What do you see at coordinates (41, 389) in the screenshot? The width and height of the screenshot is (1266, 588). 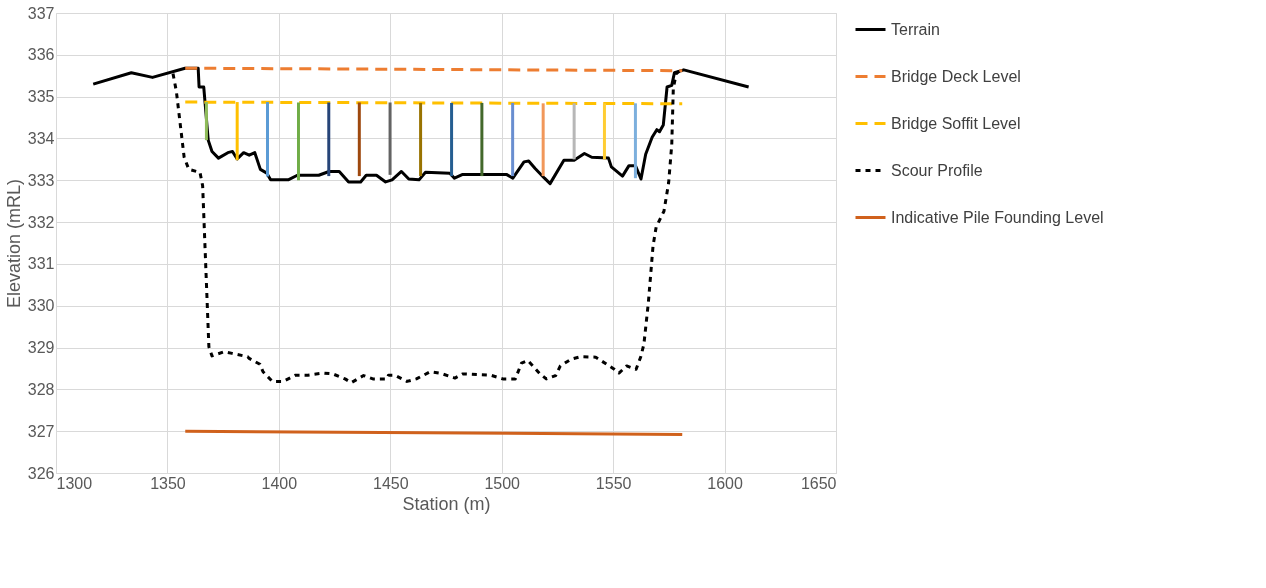 I see `y-tick-label: 328` at bounding box center [41, 389].